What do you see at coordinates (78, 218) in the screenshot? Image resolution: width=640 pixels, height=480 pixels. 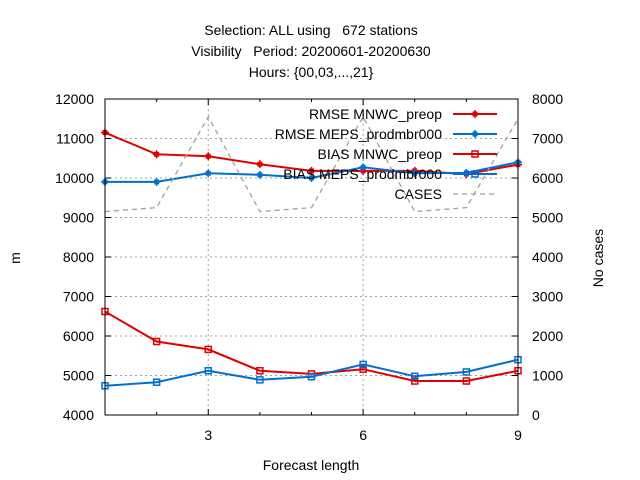 I see `y-tick-label: 9000` at bounding box center [78, 218].